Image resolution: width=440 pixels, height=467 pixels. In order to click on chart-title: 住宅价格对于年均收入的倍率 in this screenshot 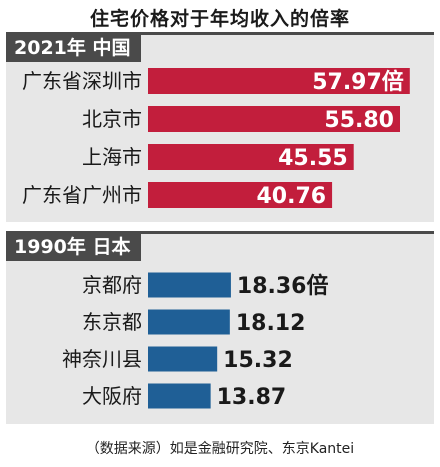, I will do `click(219, 19)`.